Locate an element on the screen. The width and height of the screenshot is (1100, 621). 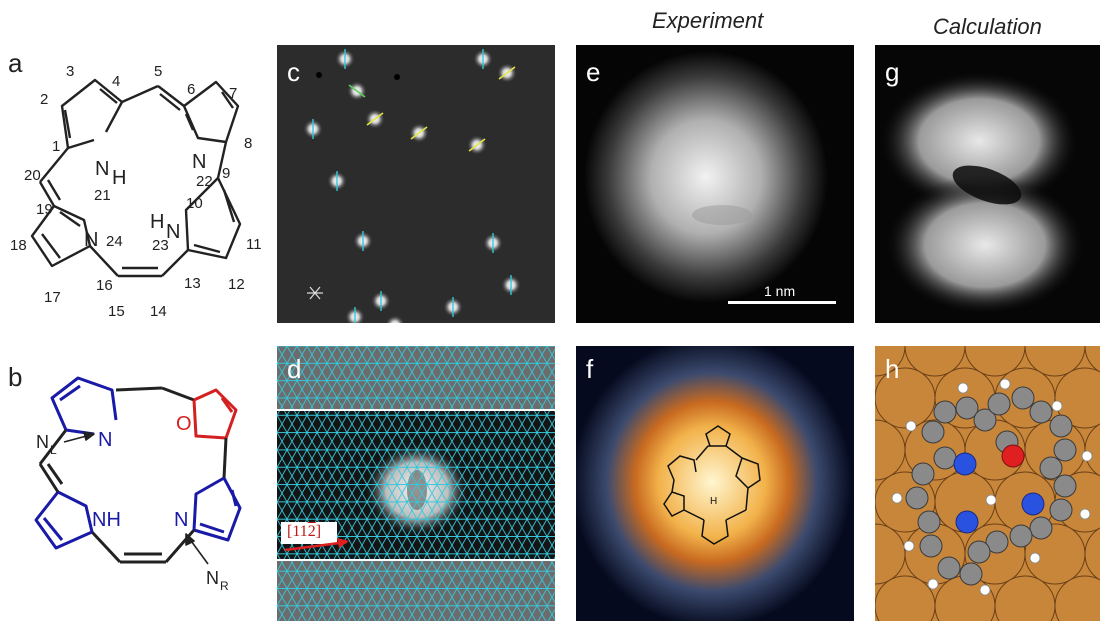
panel-b-drawing: N O NH N N L N R is located at coordinates (138, 484).